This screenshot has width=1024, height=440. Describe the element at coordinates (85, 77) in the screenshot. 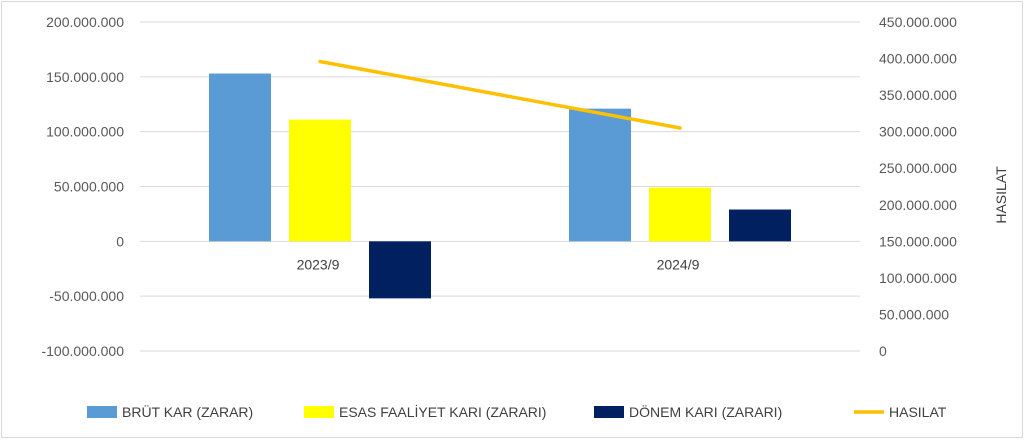

I see `left-tick-label: 150.000.000` at that location.